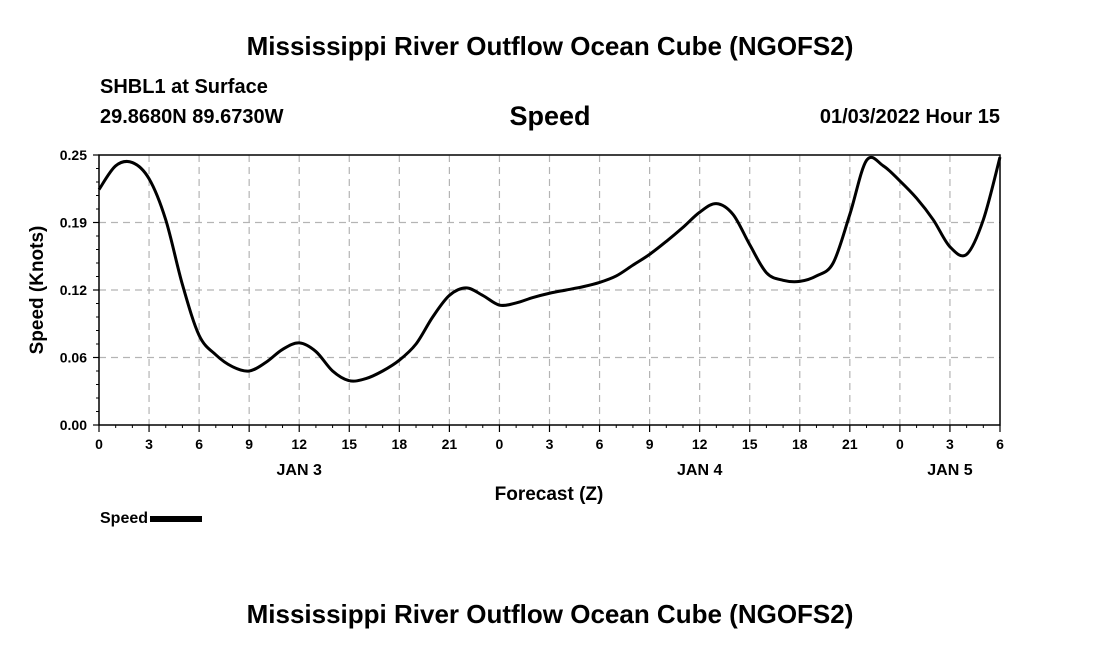 This screenshot has height=650, width=1100. Describe the element at coordinates (550, 116) in the screenshot. I see `variable-title: Speed` at that location.